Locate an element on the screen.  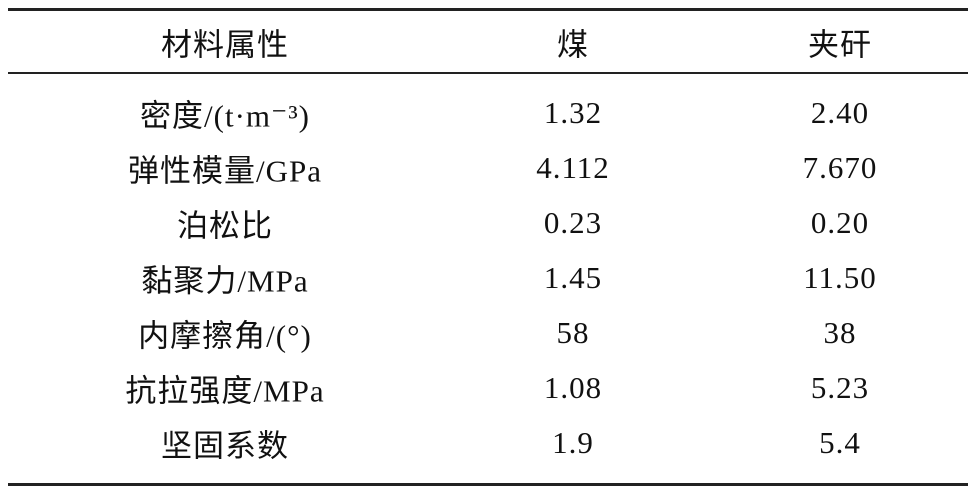
value-cell: 5.4 is located at coordinates (840, 442).